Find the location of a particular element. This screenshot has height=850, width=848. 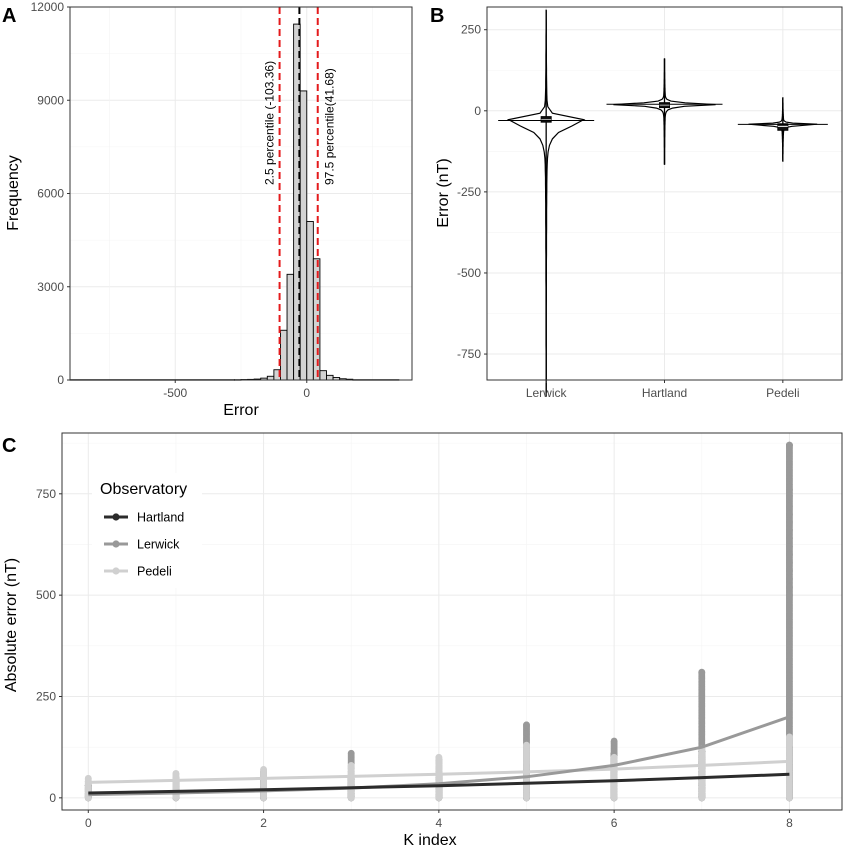

legend-label: Lerwick is located at coordinates (158, 545).